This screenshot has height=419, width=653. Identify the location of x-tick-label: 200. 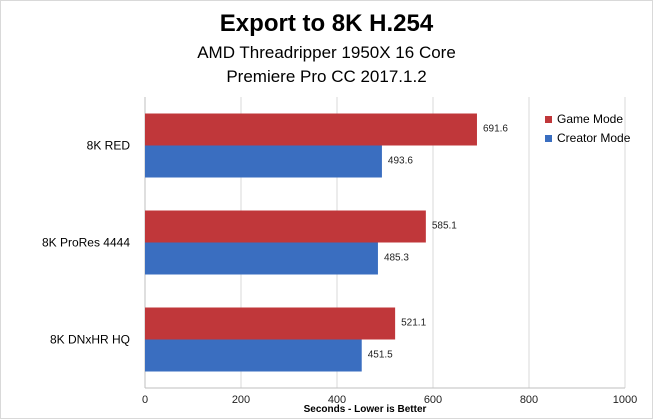
(241, 400).